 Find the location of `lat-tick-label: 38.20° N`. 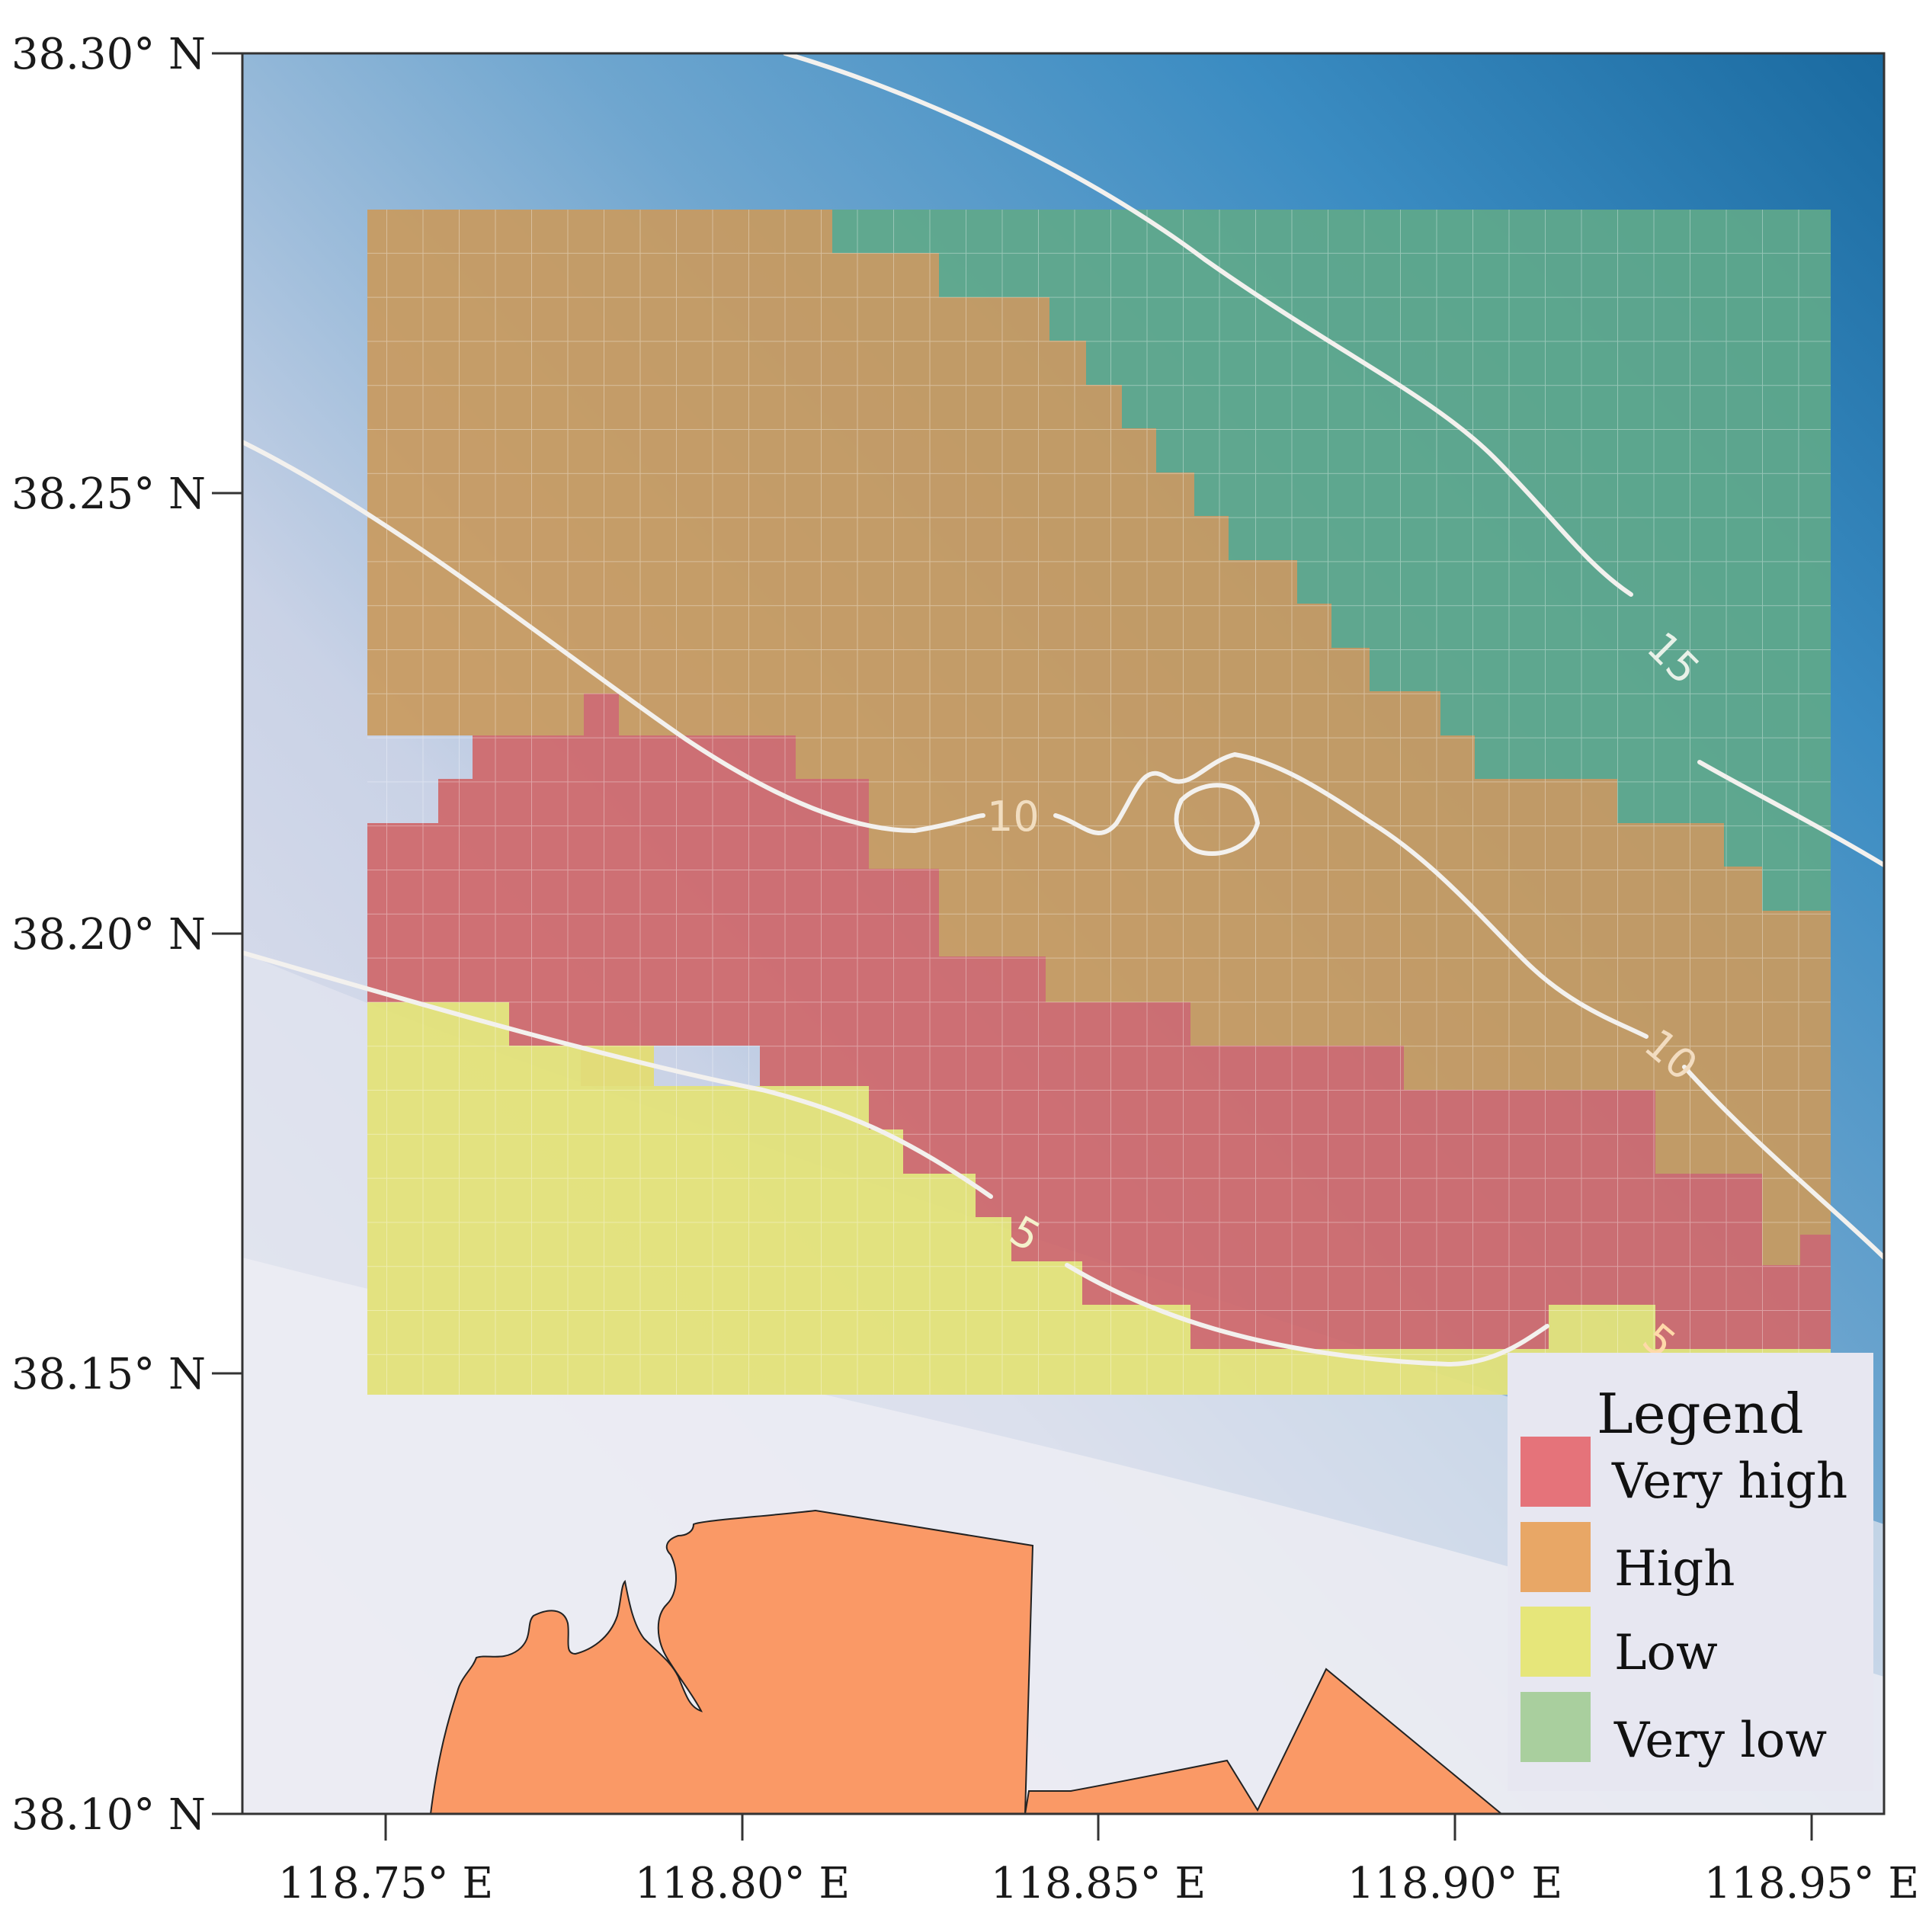

lat-tick-label: 38.20° N is located at coordinates (108, 935).